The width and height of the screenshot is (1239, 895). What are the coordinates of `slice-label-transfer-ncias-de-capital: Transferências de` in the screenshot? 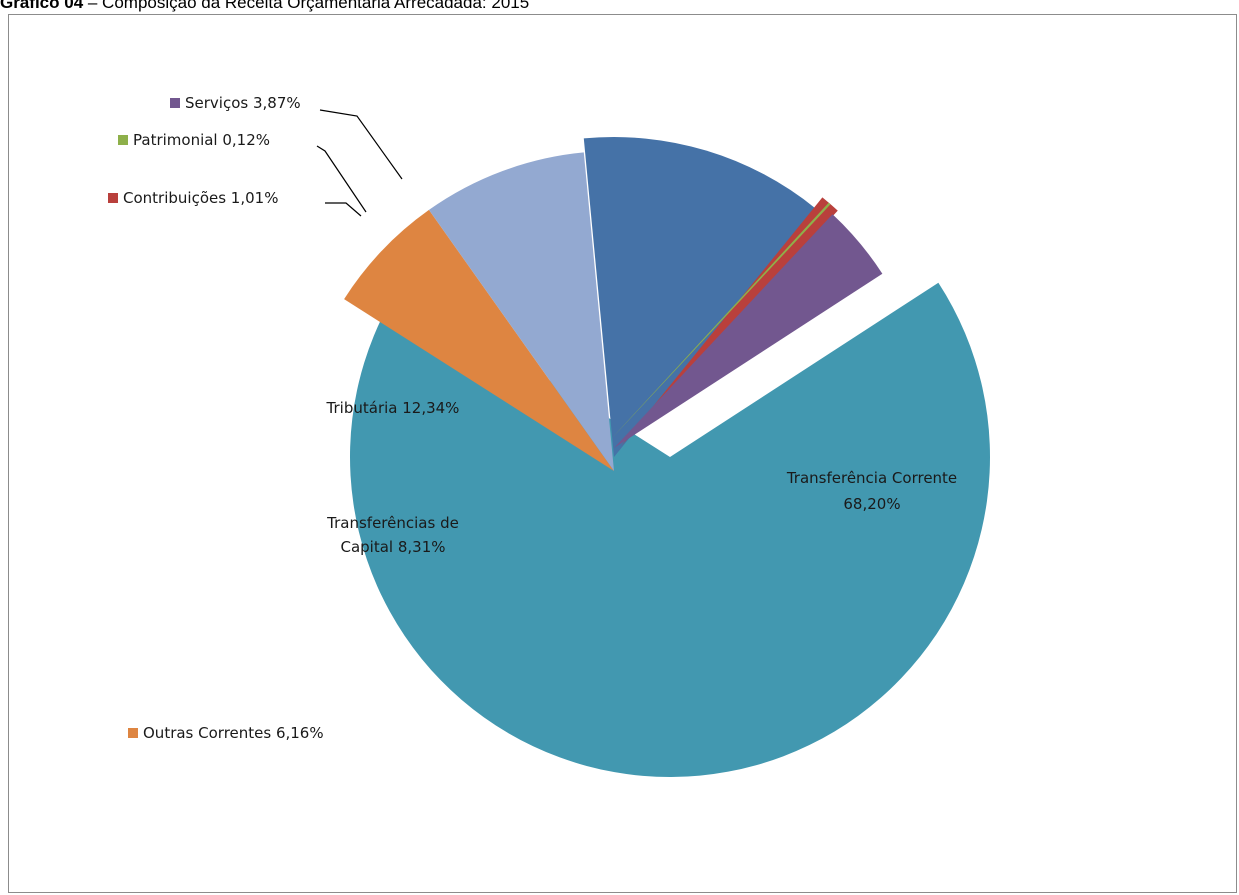 It's located at (392, 523).